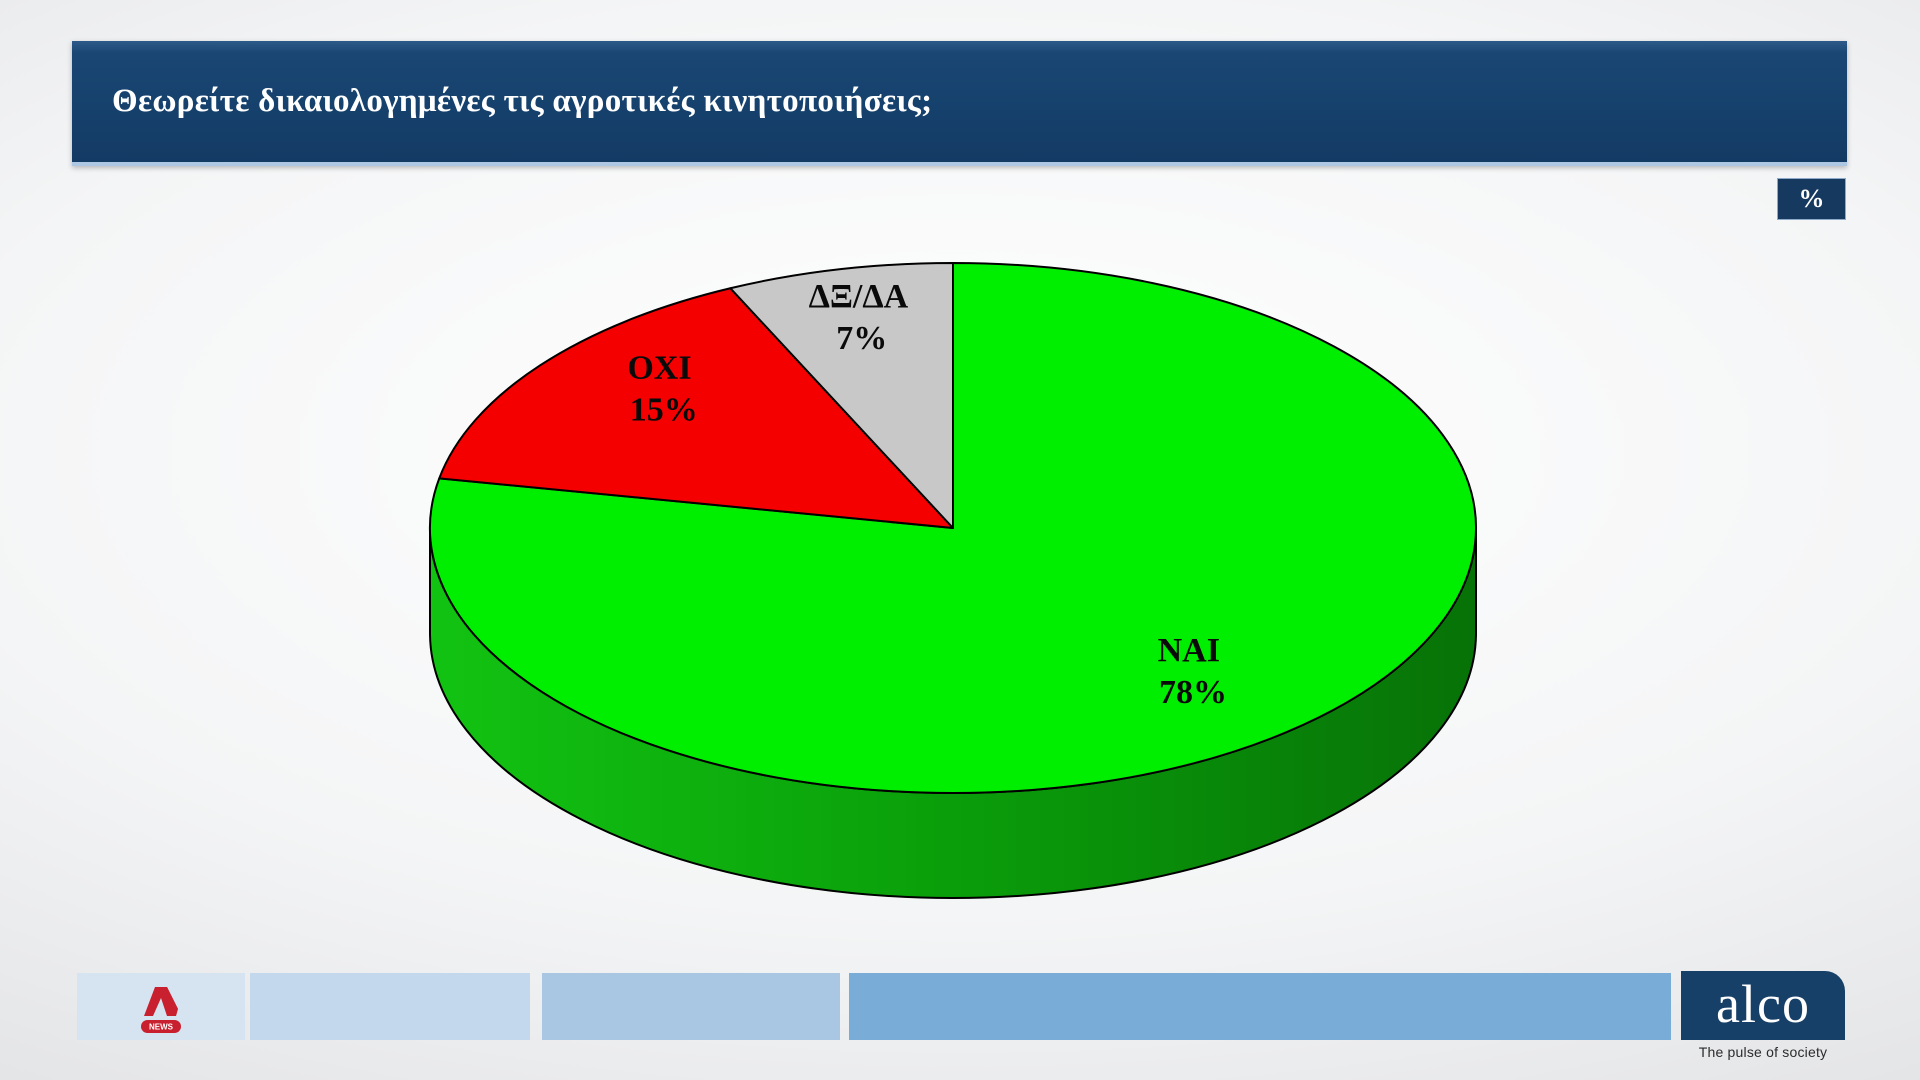 This screenshot has height=1080, width=1920. What do you see at coordinates (663, 388) in the screenshot?
I see `slice-label-1: ΟΧΙ 15%` at bounding box center [663, 388].